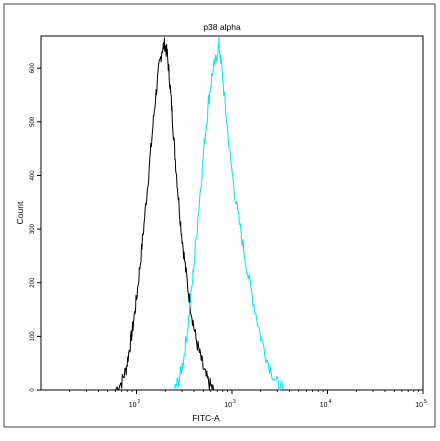 The width and height of the screenshot is (440, 441). What do you see at coordinates (135, 404) in the screenshot?
I see `x-tick-label: 10²` at bounding box center [135, 404].